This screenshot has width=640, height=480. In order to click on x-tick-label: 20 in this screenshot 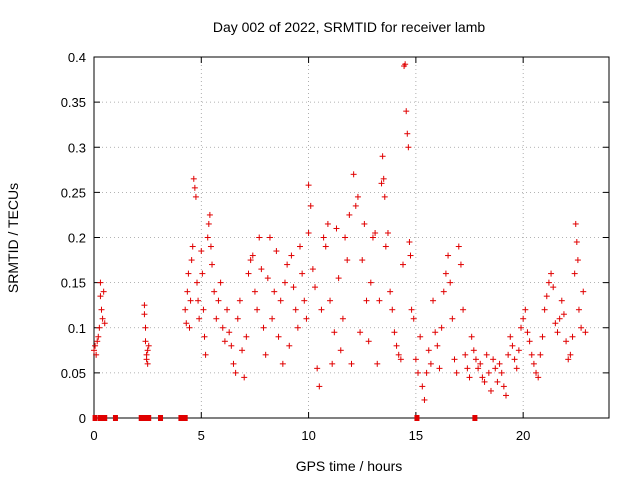, I will do `click(523, 435)`.